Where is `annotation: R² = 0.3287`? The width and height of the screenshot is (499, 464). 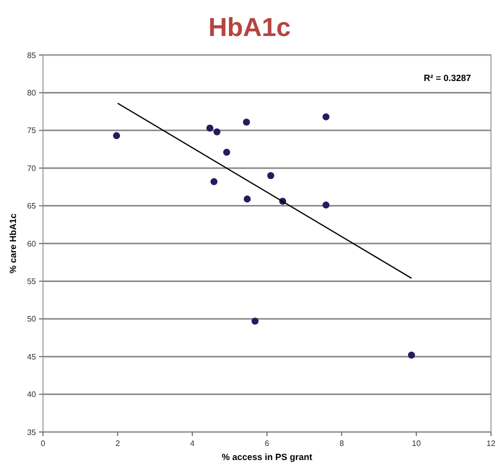 annotation: R² = 0.3287 is located at coordinates (447, 78).